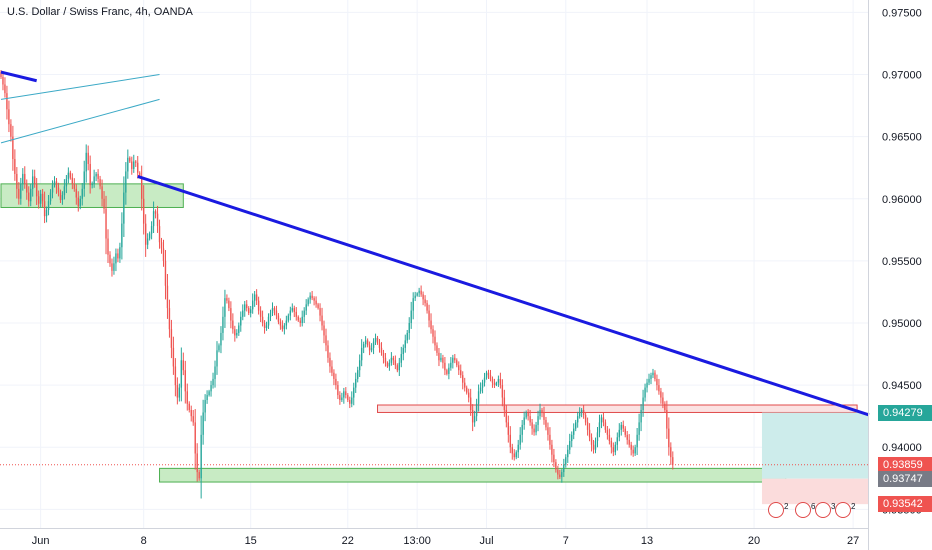  What do you see at coordinates (905, 504) in the screenshot?
I see `stop-price-label: 0.93542` at bounding box center [905, 504].